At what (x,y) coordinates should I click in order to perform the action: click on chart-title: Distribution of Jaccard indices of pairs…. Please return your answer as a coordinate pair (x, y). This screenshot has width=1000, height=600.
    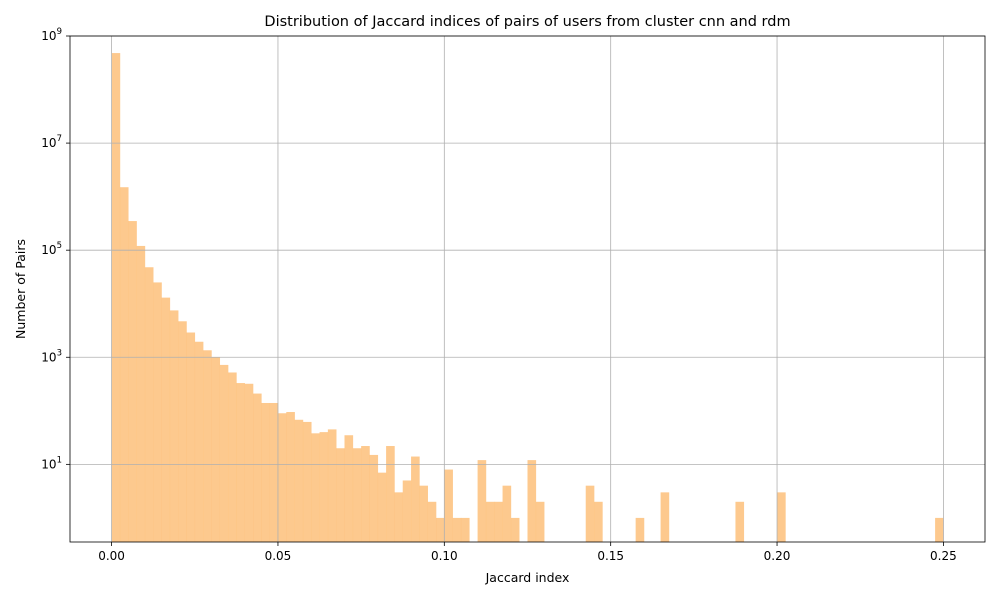
    Looking at the image, I should click on (527, 22).